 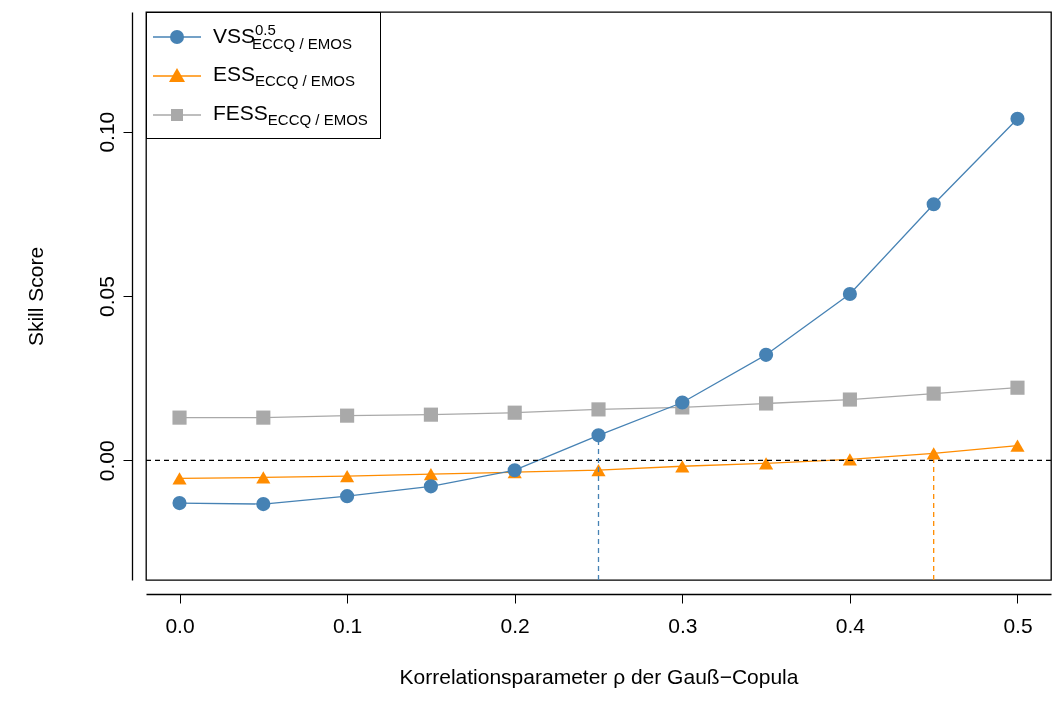 I want to click on y-tick-label: 0.10, so click(x=106, y=132).